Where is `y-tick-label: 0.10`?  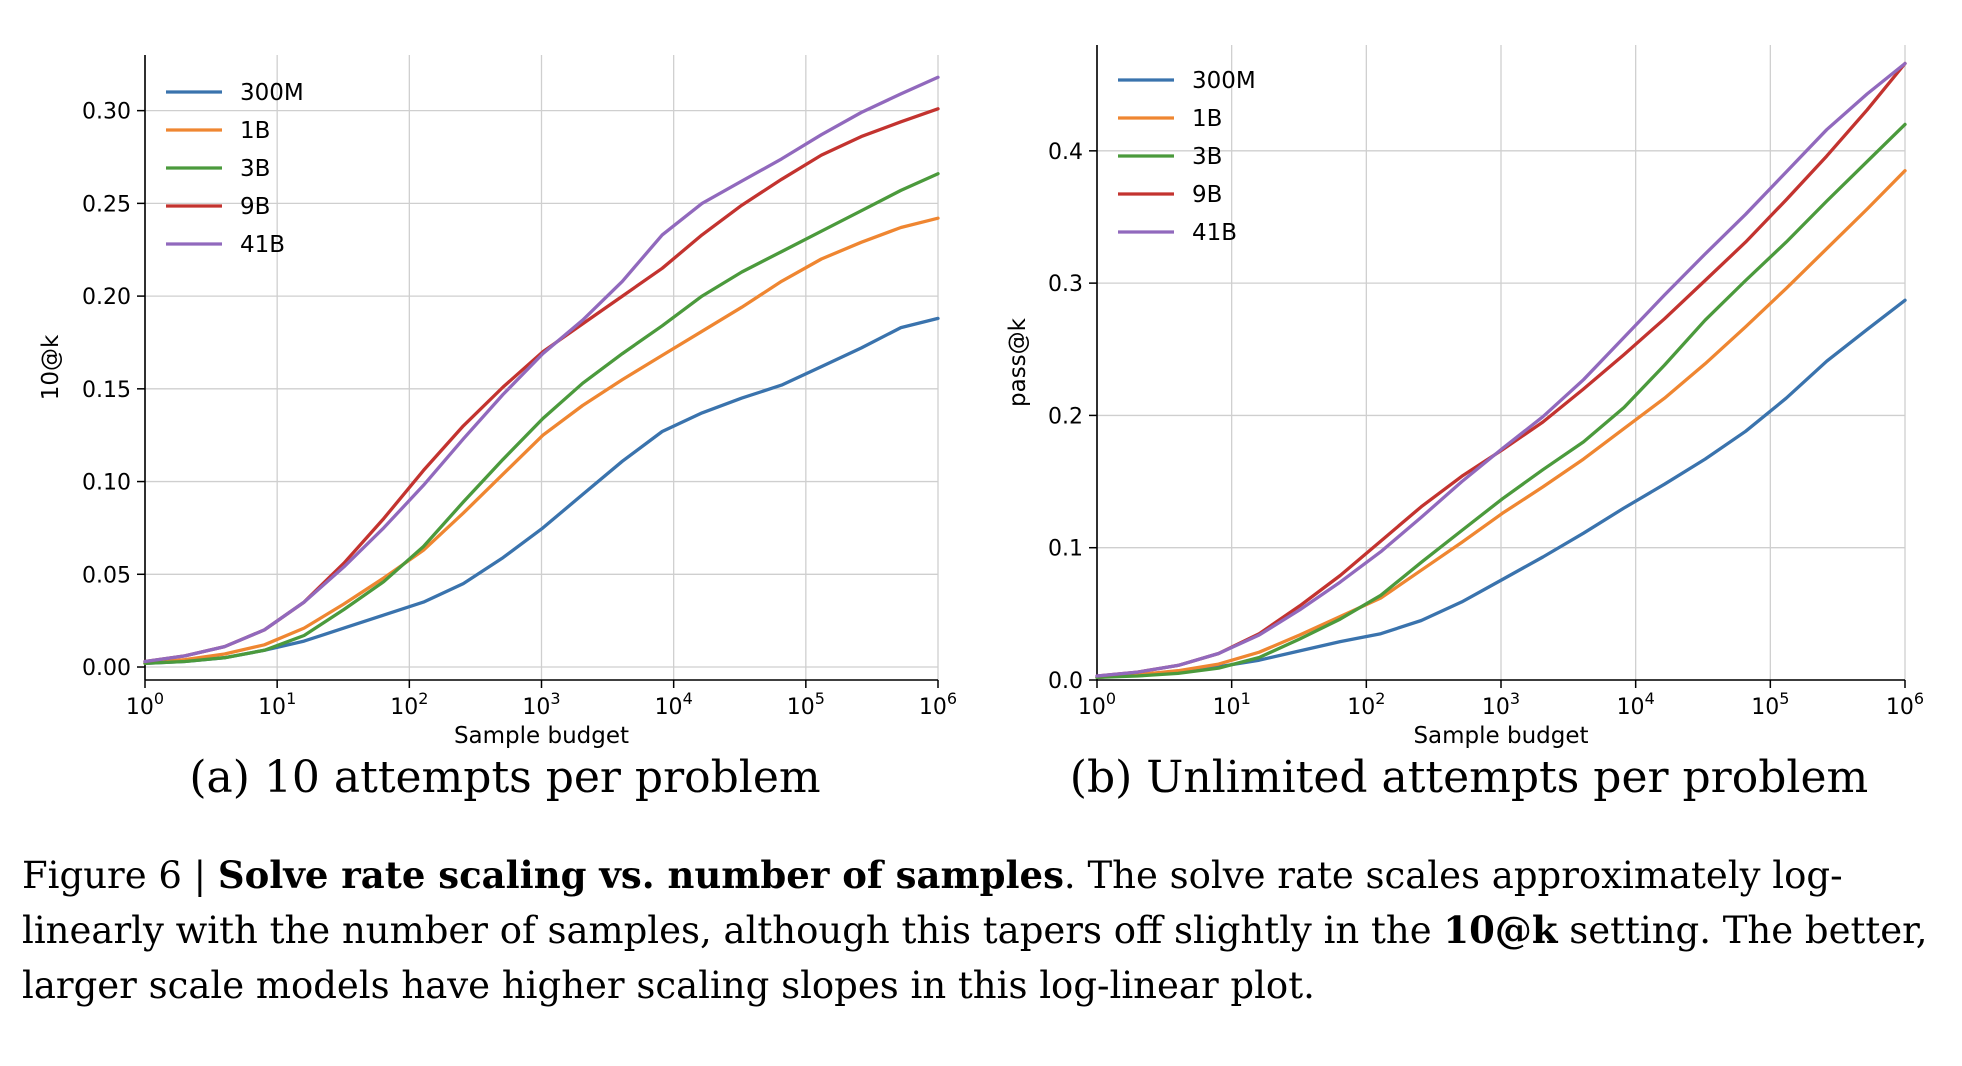 y-tick-label: 0.10 is located at coordinates (106, 483).